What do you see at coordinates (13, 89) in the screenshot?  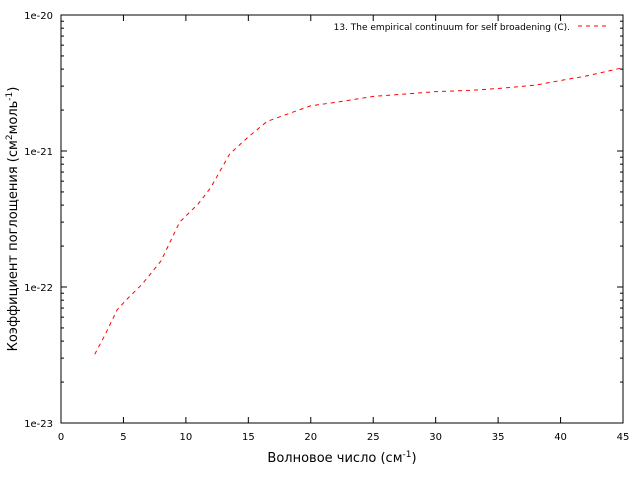 I see `y-axis-title-suffix: )` at bounding box center [13, 89].